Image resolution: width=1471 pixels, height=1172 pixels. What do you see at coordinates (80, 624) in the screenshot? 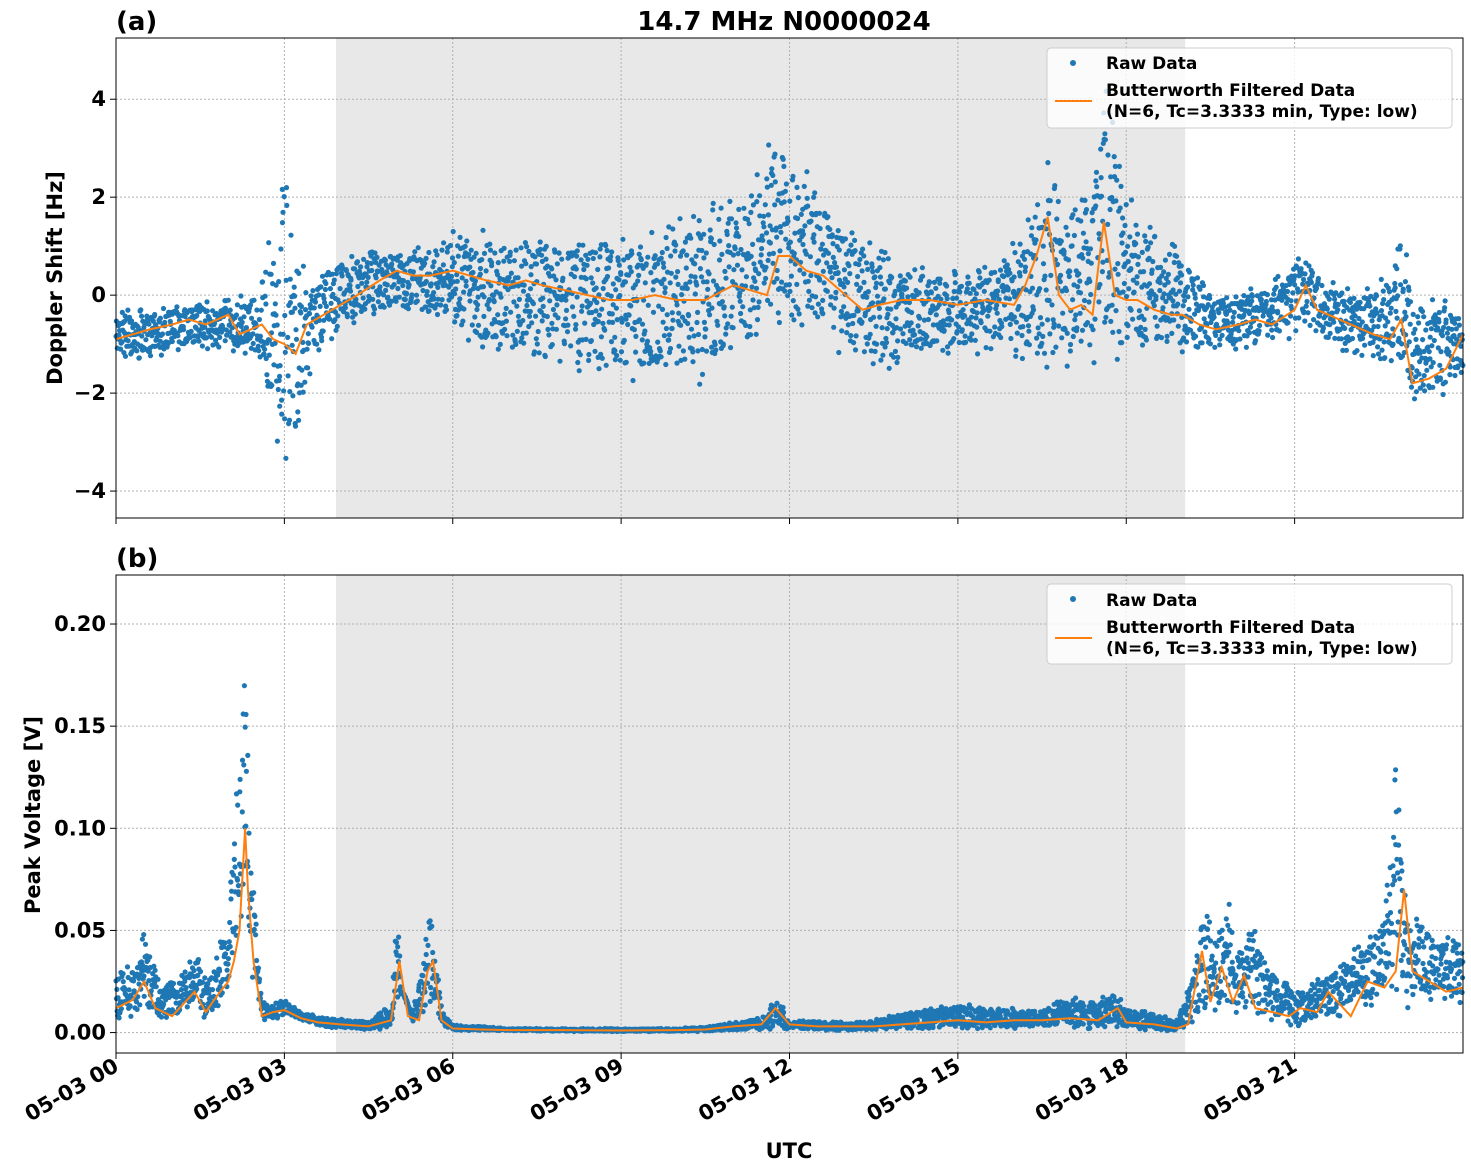
I see `y-tick-label: 0.20` at bounding box center [80, 624].